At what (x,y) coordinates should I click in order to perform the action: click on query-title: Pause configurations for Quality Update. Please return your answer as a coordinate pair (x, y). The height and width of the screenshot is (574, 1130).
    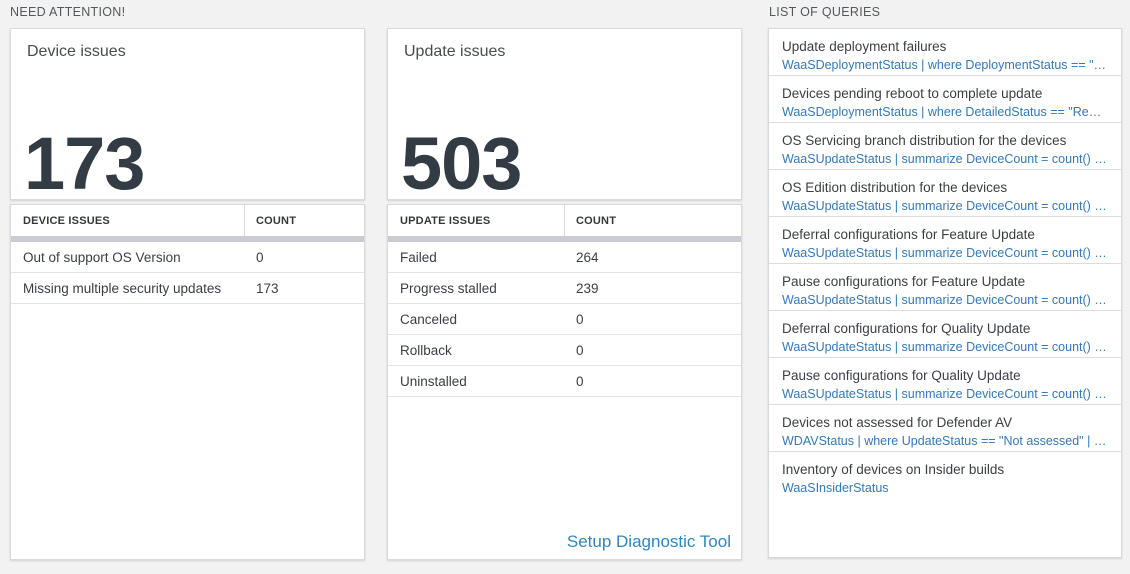
    Looking at the image, I should click on (901, 375).